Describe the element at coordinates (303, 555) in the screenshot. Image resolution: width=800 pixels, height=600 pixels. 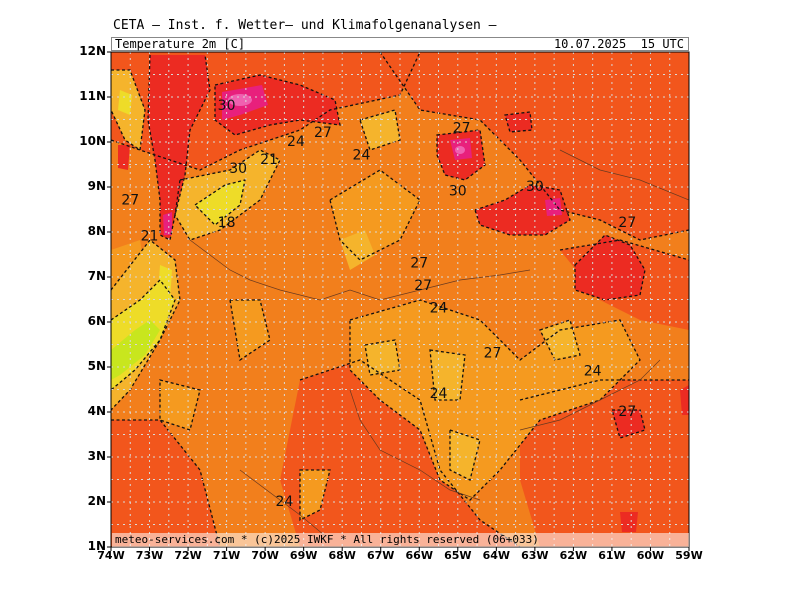
I see `x-axis-label: 69W` at that location.